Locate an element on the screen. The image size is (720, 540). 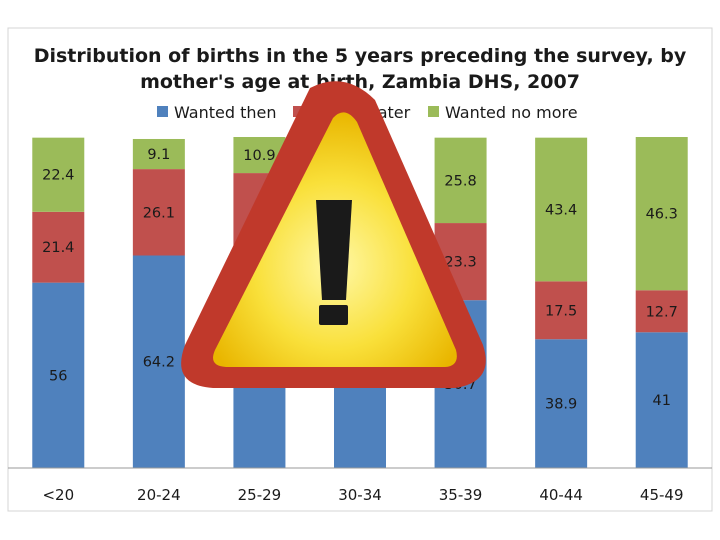
x-tick-label-4: 35-39 is located at coordinates (461, 495).